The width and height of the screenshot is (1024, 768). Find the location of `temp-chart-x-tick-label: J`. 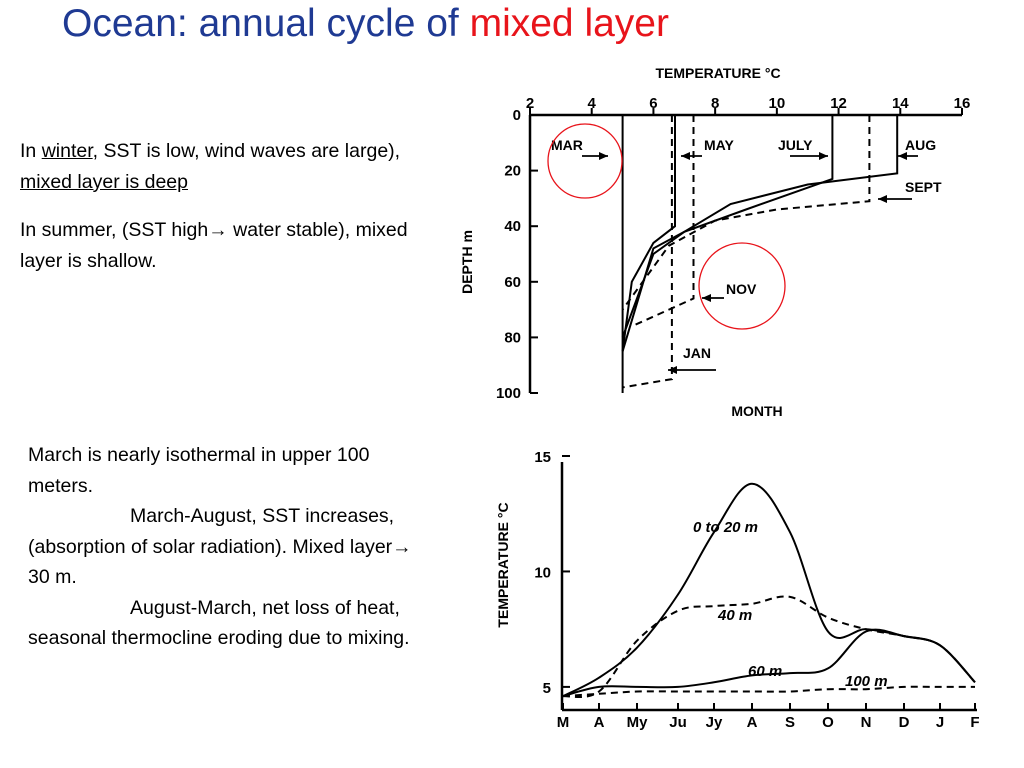

temp-chart-x-tick-label: J is located at coordinates (940, 722).